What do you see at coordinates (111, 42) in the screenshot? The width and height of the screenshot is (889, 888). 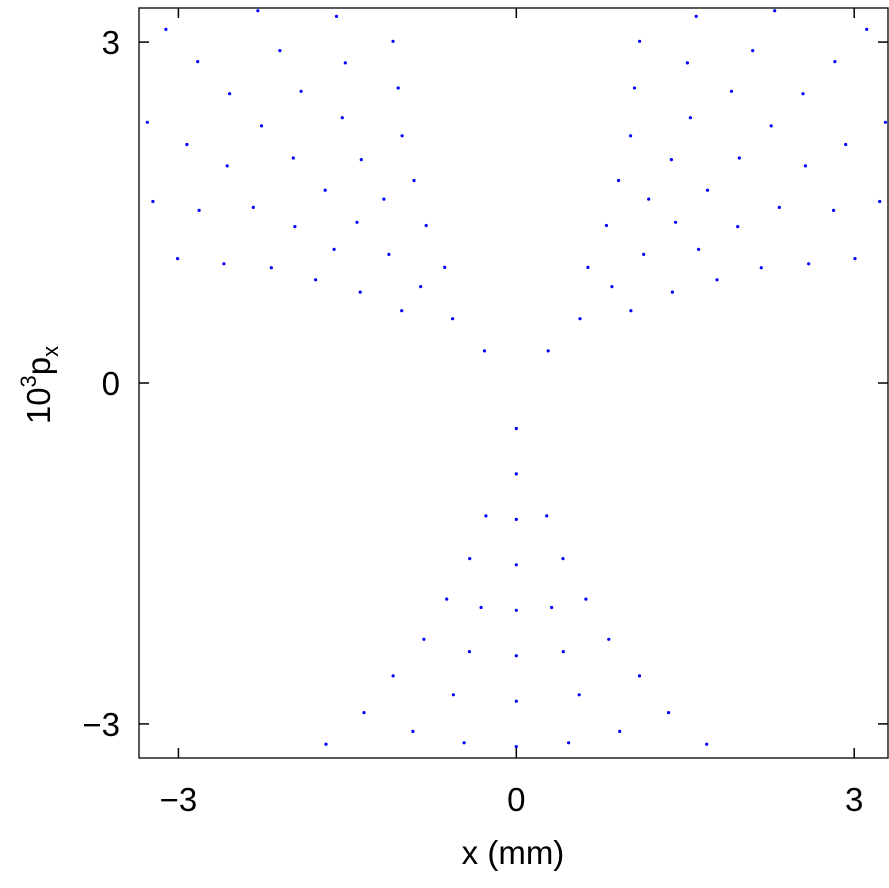 I see `y-tick-label: 3` at bounding box center [111, 42].